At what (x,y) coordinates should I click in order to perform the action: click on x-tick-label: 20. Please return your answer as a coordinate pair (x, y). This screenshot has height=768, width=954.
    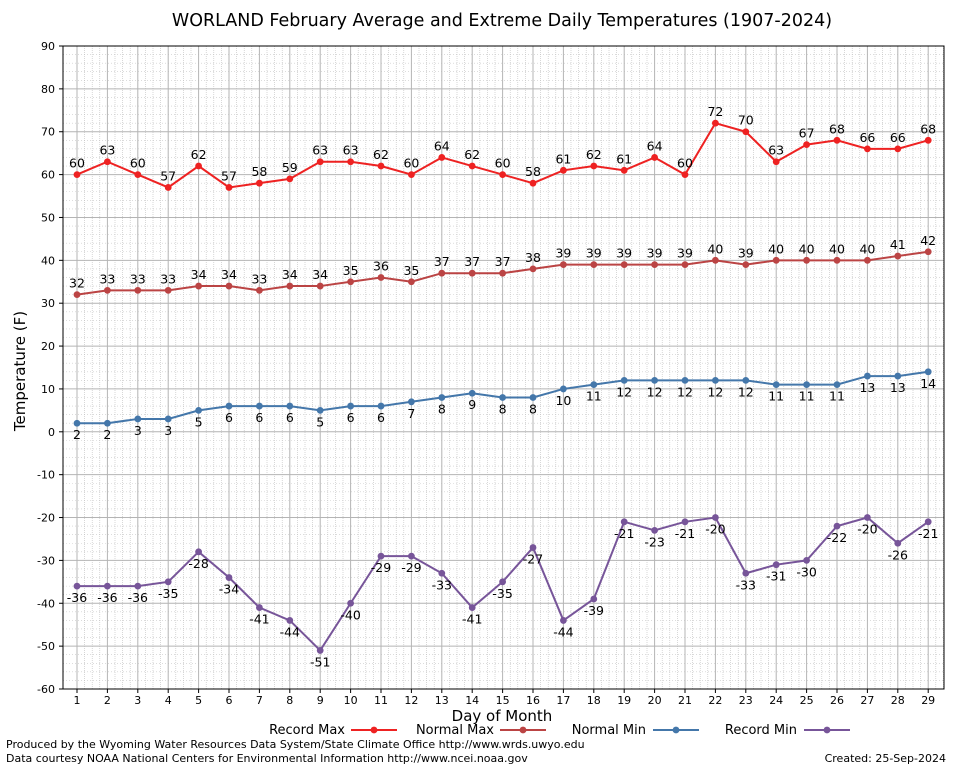
    Looking at the image, I should click on (655, 700).